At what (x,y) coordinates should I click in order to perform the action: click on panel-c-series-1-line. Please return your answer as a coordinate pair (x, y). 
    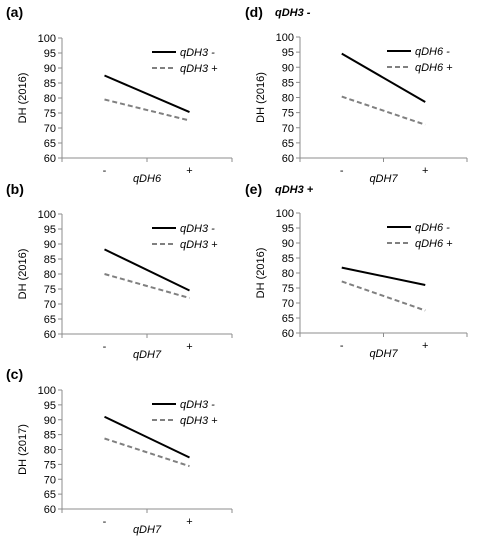
    Looking at the image, I should click on (147, 437).